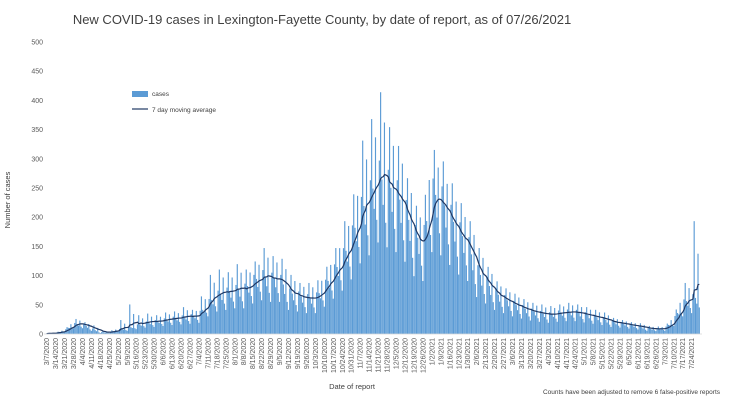 Image resolution: width=729 pixels, height=400 pixels. Describe the element at coordinates (558, 353) in the screenshot. I see `x-tick-label: 4/10/2021` at that location.